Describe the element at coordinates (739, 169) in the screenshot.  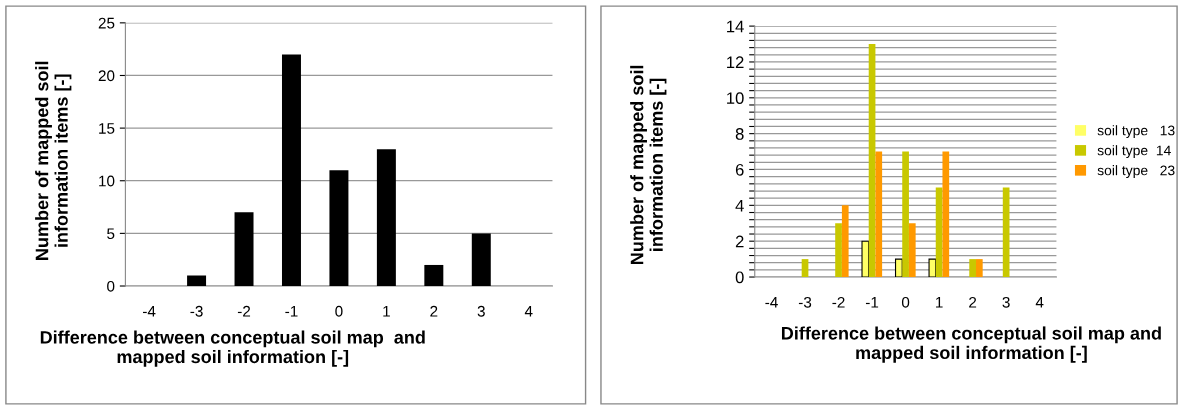
I see `y-tick-label: 6` at that location.